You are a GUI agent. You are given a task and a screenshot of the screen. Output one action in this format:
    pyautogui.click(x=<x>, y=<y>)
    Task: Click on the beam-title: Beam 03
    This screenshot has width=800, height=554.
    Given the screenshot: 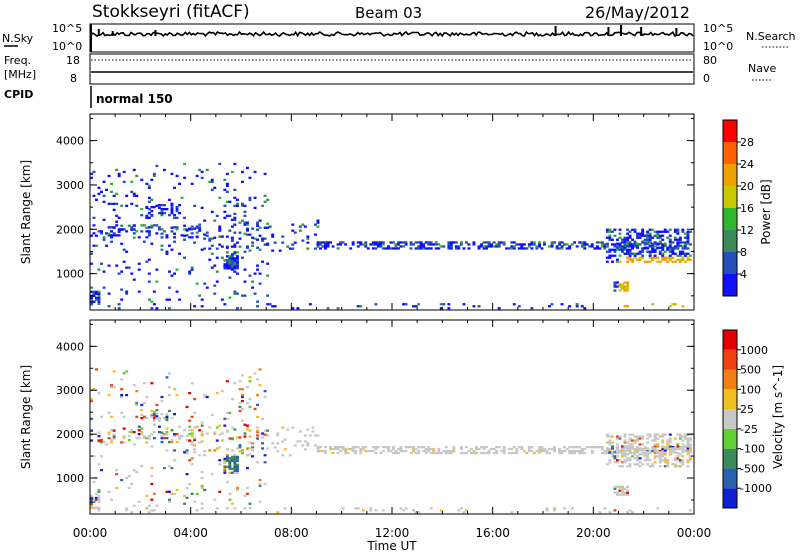 What is the action you would take?
    pyautogui.click(x=388, y=13)
    